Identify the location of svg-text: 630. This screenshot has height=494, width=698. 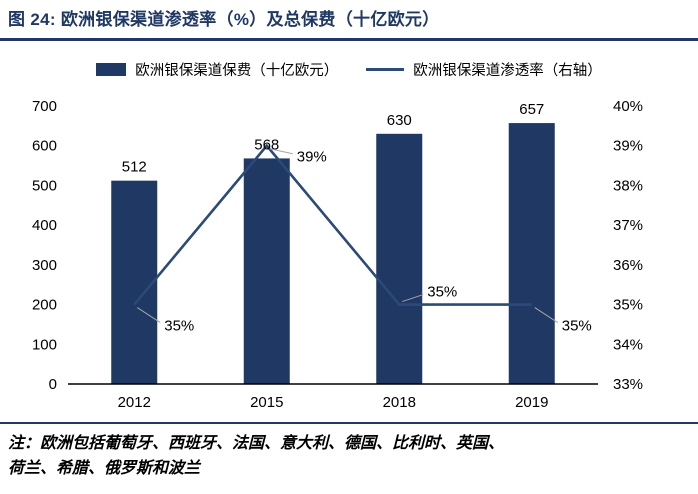
(399, 120).